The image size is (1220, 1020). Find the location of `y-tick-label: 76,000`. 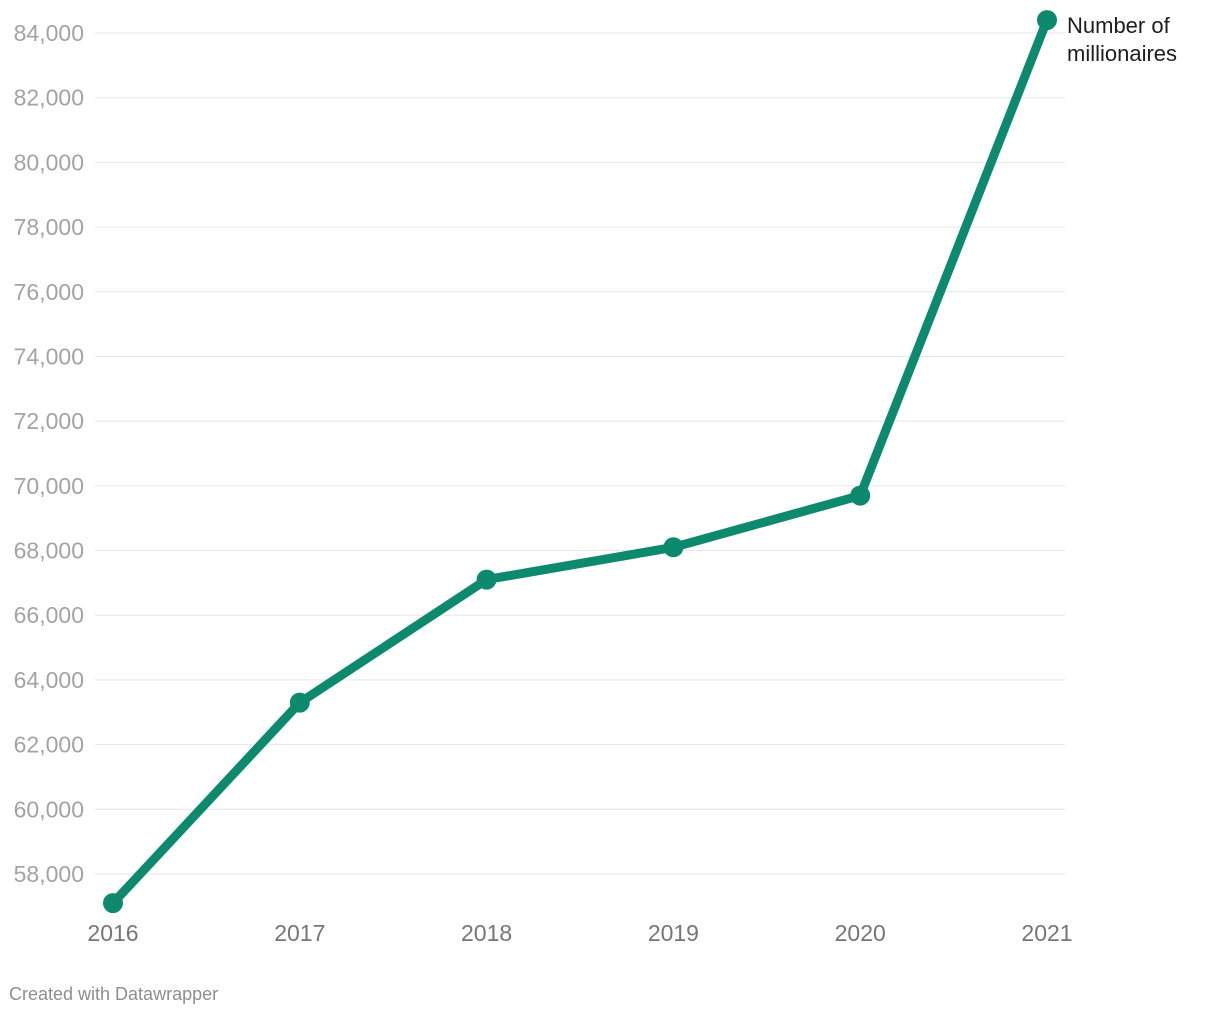

y-tick-label: 76,000 is located at coordinates (49, 292).